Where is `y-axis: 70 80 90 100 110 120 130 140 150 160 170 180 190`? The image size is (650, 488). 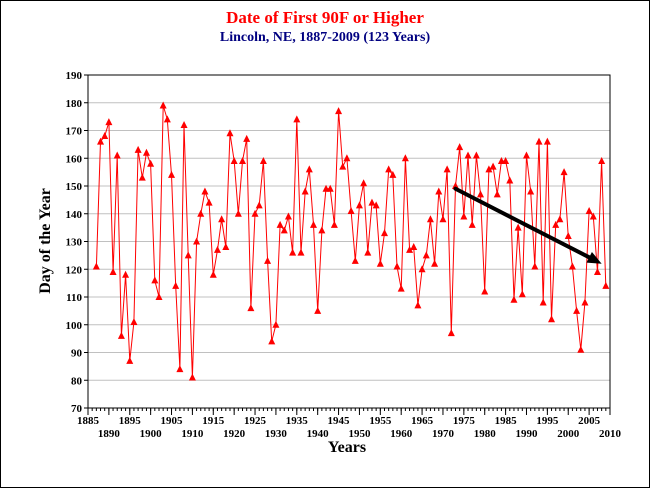 y-axis: 70 80 90 100 110 120 130 140 150 160 170 180 190 is located at coordinates (77, 242).